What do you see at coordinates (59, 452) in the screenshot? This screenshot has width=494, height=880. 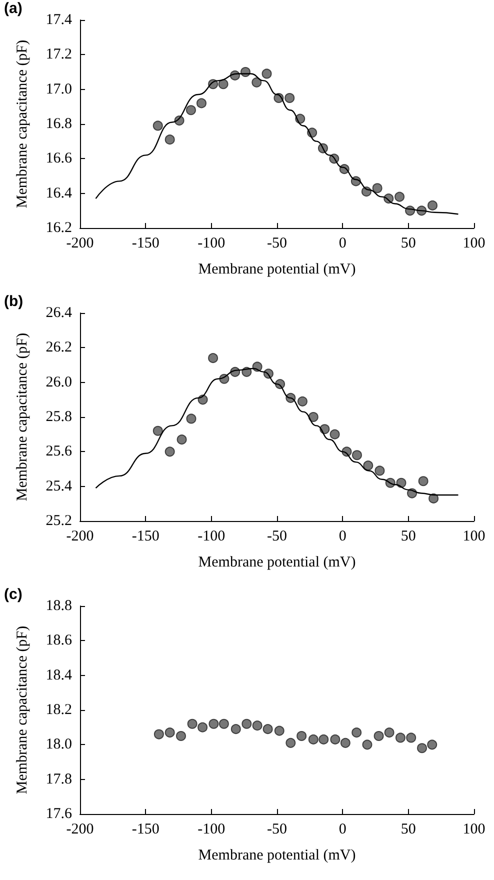 I see `y-tick-label: 25.6` at bounding box center [59, 452].